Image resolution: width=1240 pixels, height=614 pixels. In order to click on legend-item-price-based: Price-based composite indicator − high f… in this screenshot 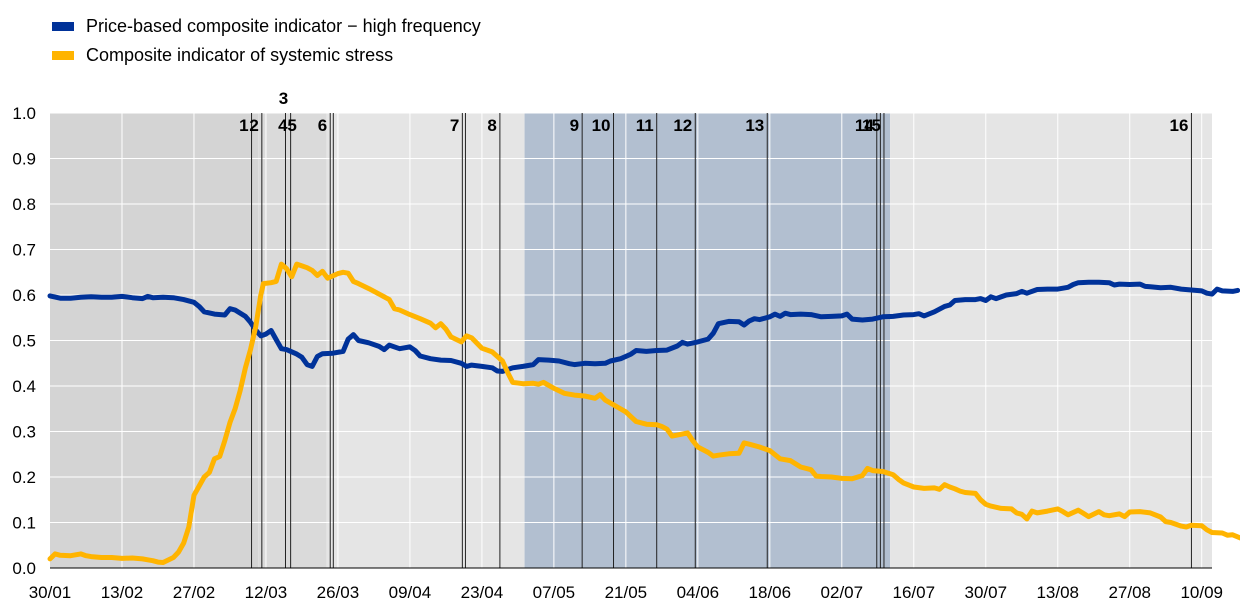, I will do `click(266, 26)`.